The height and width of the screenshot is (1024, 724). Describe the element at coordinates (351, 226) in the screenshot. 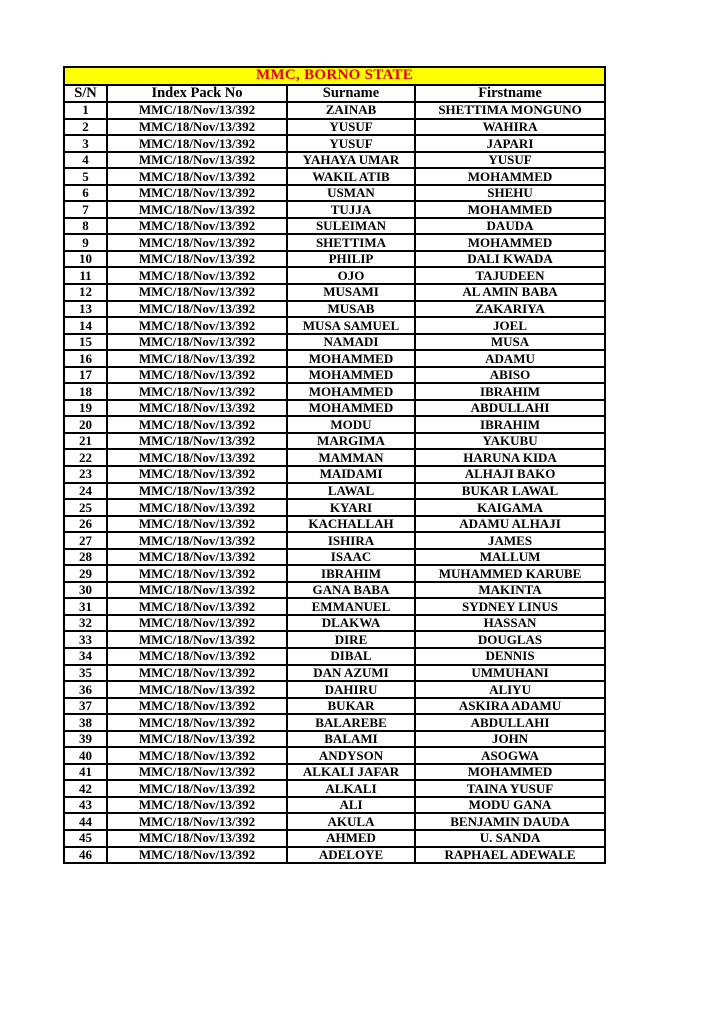

I see `surname-cell: SULEIMAN` at that location.